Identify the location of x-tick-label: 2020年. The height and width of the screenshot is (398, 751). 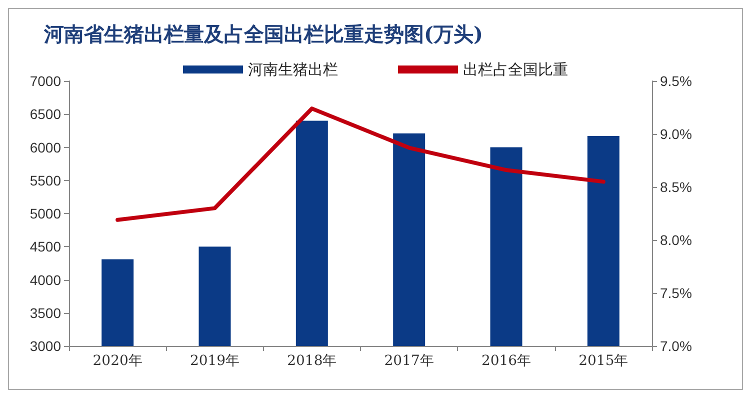
(117, 361).